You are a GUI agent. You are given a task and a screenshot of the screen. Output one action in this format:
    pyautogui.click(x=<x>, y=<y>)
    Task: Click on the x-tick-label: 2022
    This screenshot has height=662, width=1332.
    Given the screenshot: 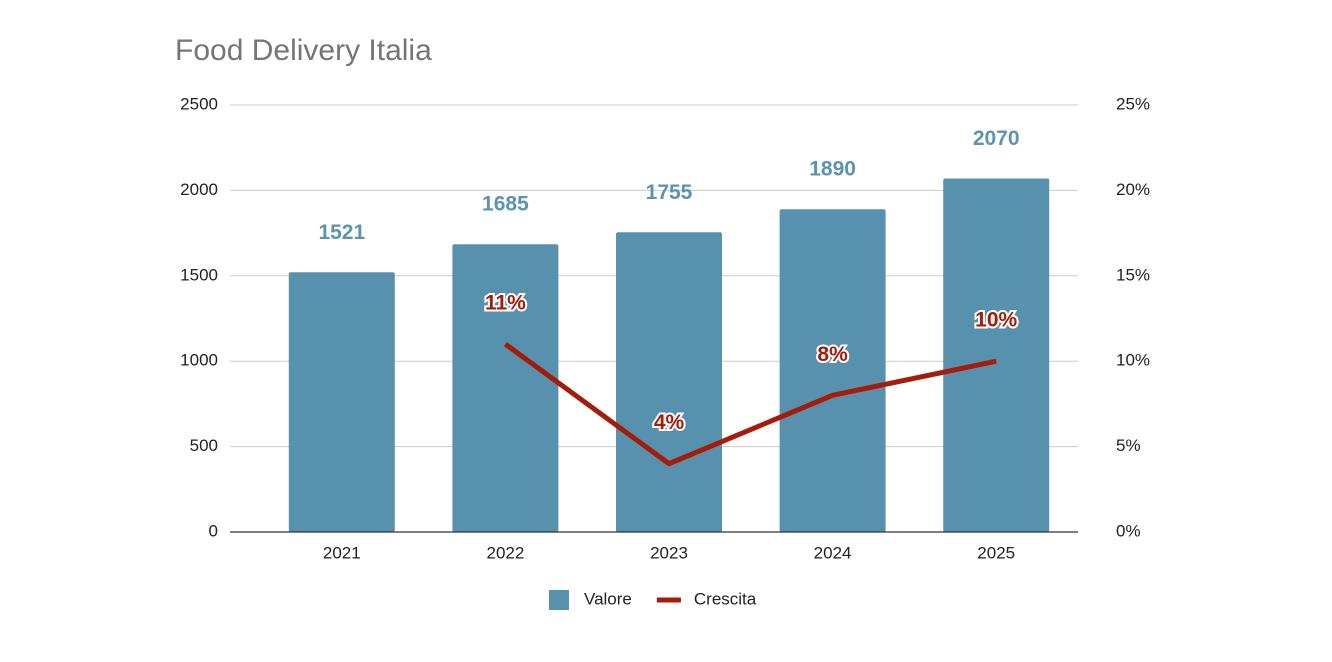 What is the action you would take?
    pyautogui.click(x=505, y=552)
    